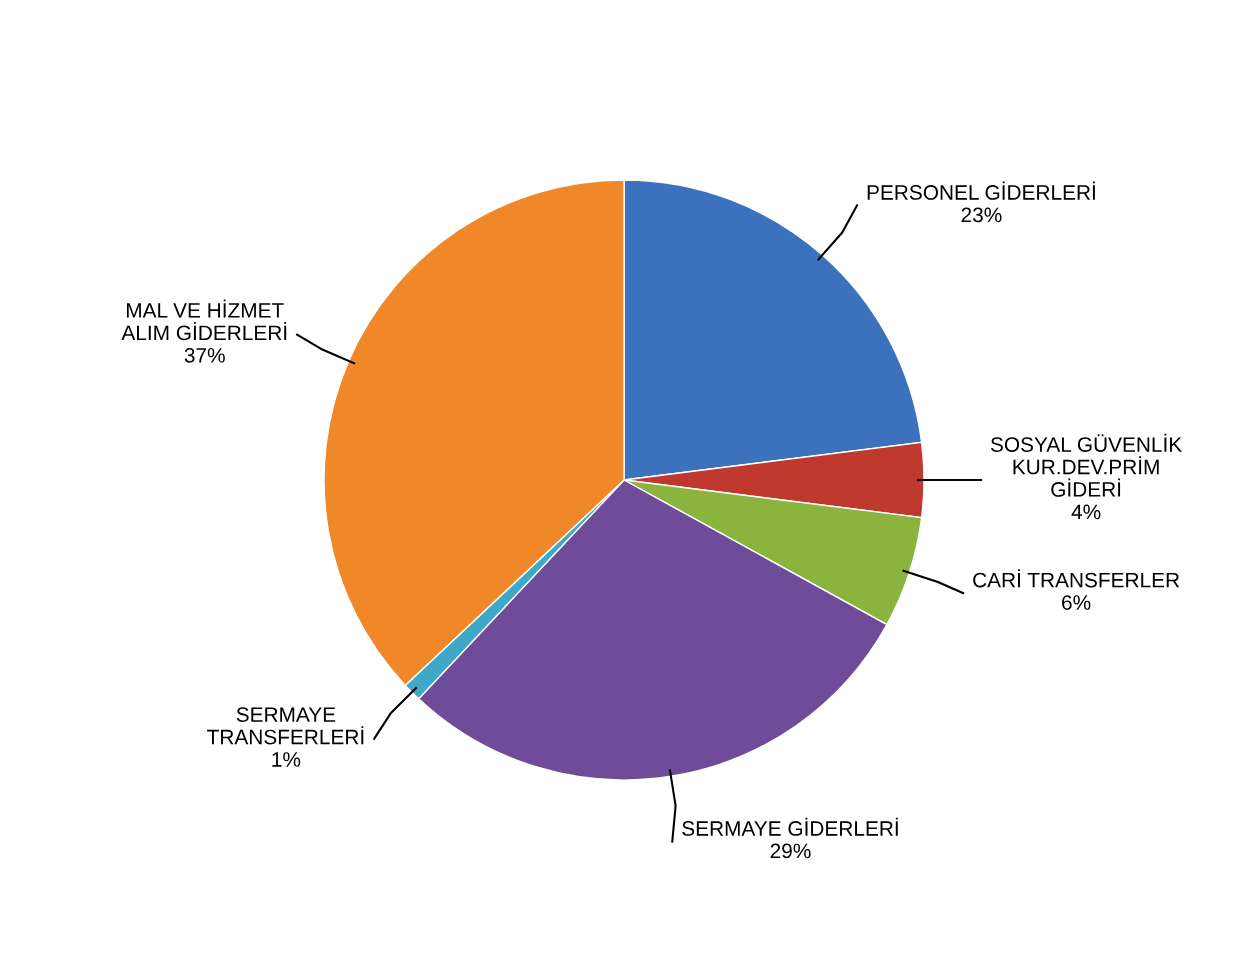 This screenshot has width=1248, height=960. I want to click on slice-label: SOSYAL GÜVENLİK KUR.DEV.PRİM GİDERİ, so click(1086, 465).